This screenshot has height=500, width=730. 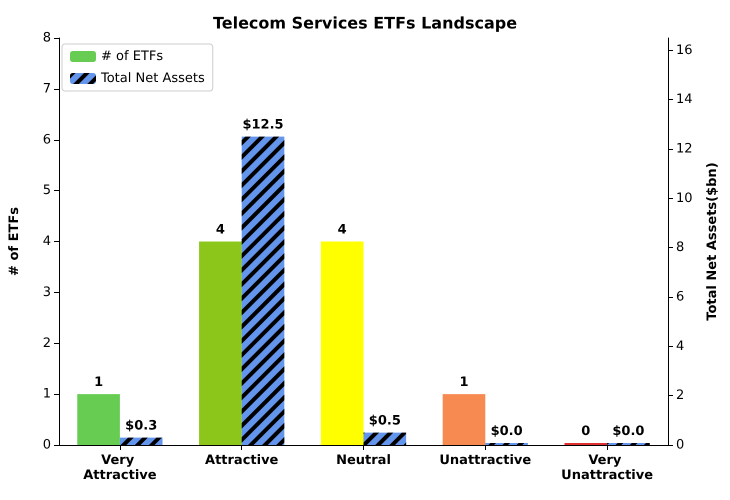 I want to click on y2-axis-title: Total Net Assets($bn), so click(x=712, y=241).